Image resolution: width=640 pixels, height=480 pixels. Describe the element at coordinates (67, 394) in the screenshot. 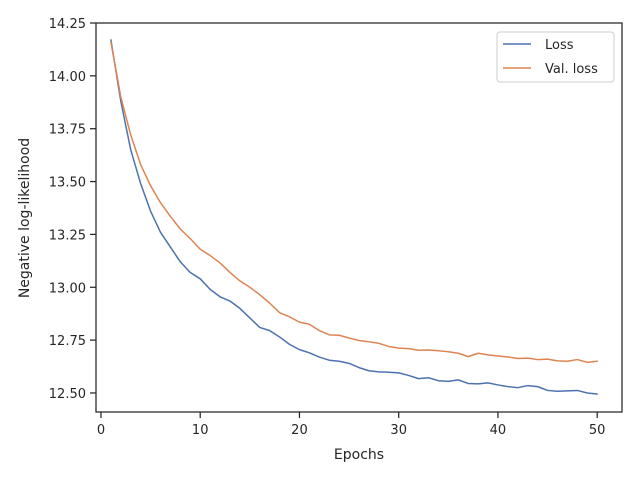

I see `y-tick-label: 12.50` at that location.